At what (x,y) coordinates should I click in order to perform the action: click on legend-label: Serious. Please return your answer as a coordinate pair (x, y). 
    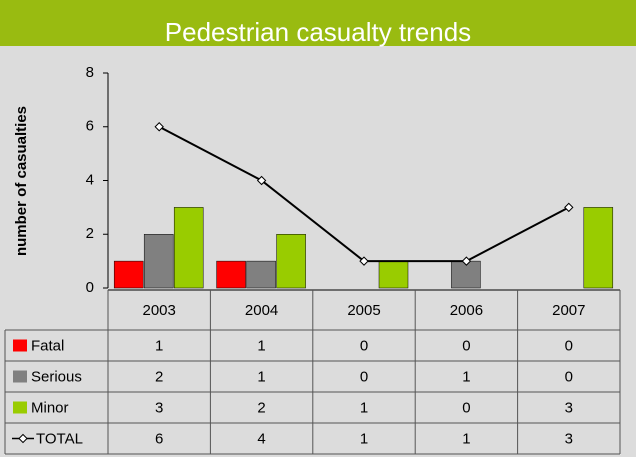
    Looking at the image, I should click on (56, 376).